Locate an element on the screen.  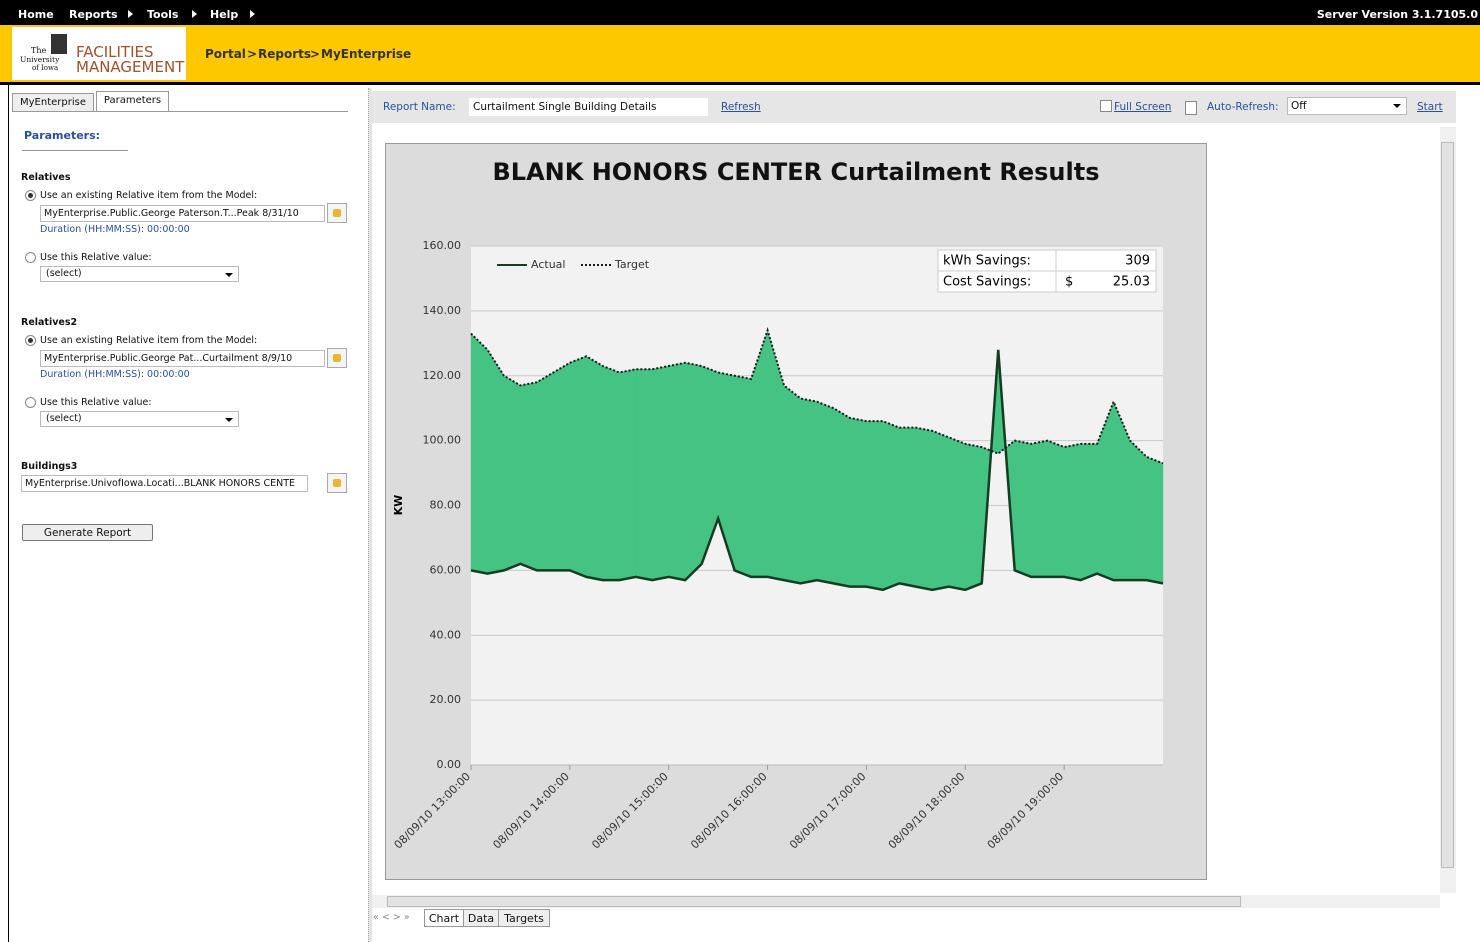
y-tick-label: 100.00 is located at coordinates (442, 440).